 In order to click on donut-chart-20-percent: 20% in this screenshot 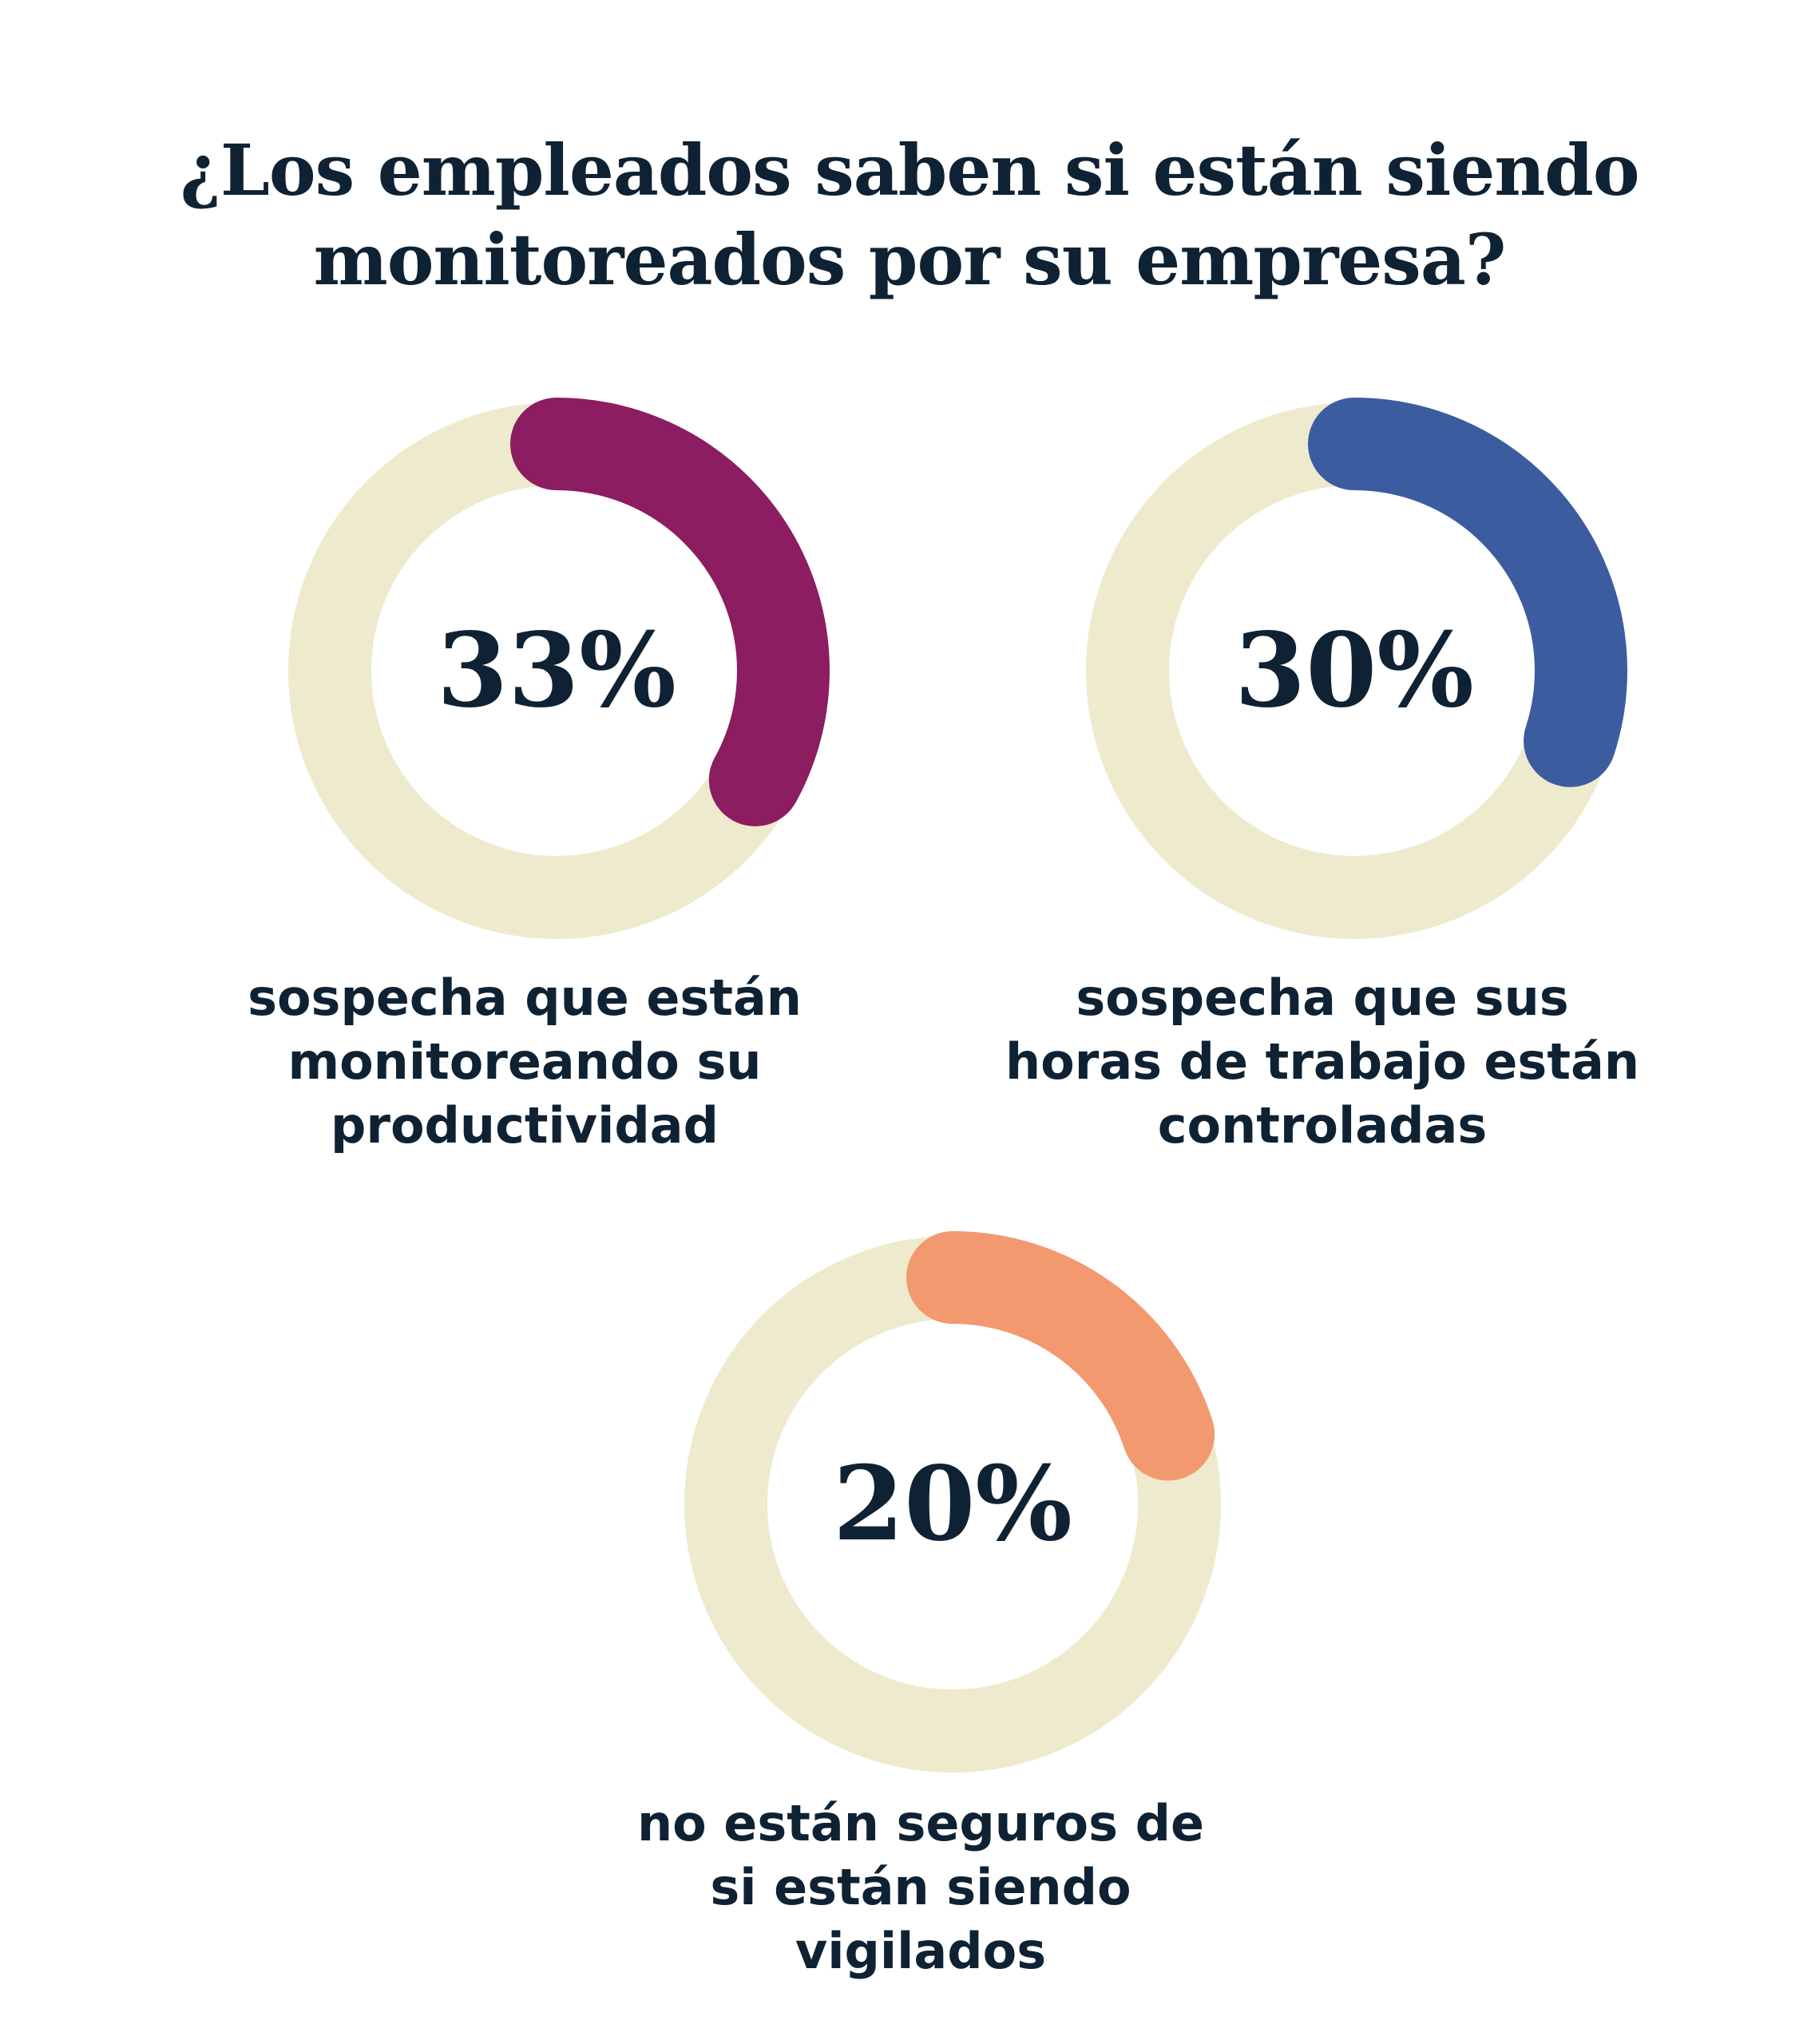, I will do `click(953, 1504)`.